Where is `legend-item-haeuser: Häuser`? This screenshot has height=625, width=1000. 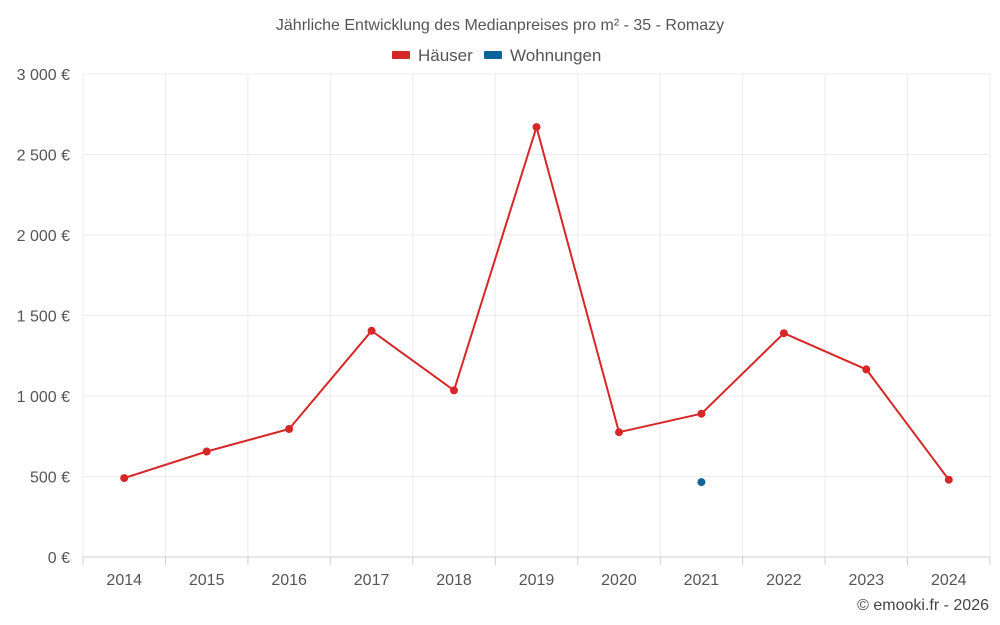
legend-item-haeuser: Häuser is located at coordinates (432, 55).